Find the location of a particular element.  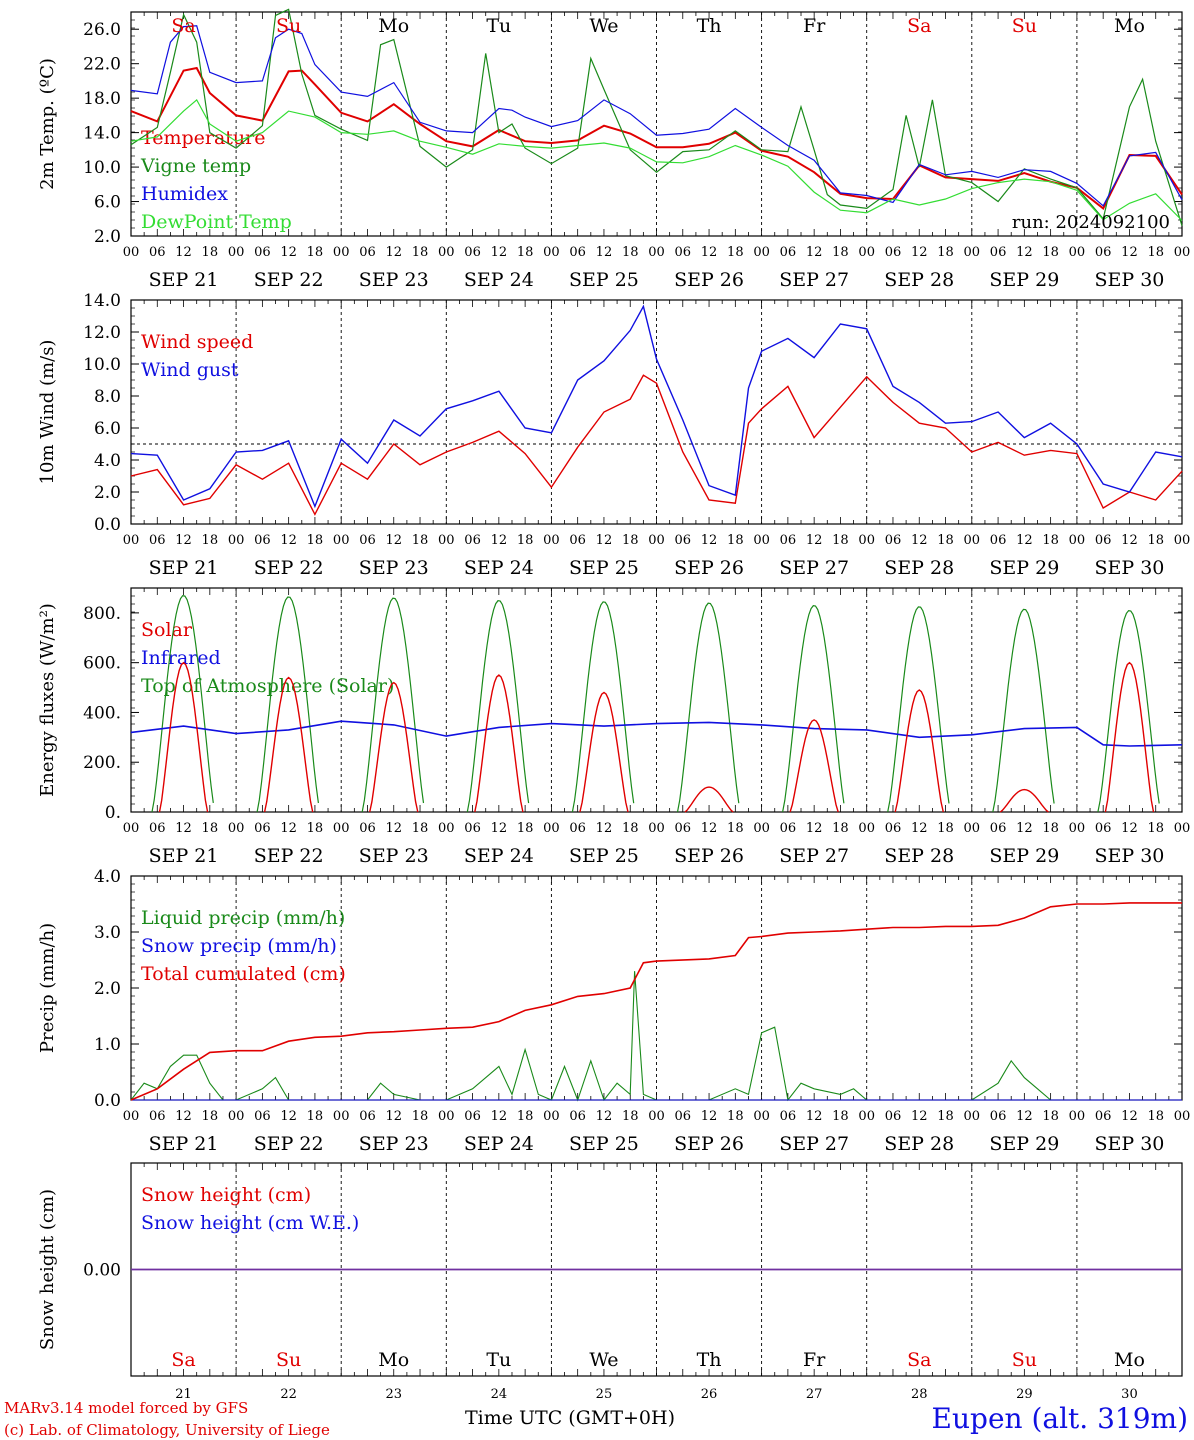

weekday-label: Mo is located at coordinates (1129, 1360).